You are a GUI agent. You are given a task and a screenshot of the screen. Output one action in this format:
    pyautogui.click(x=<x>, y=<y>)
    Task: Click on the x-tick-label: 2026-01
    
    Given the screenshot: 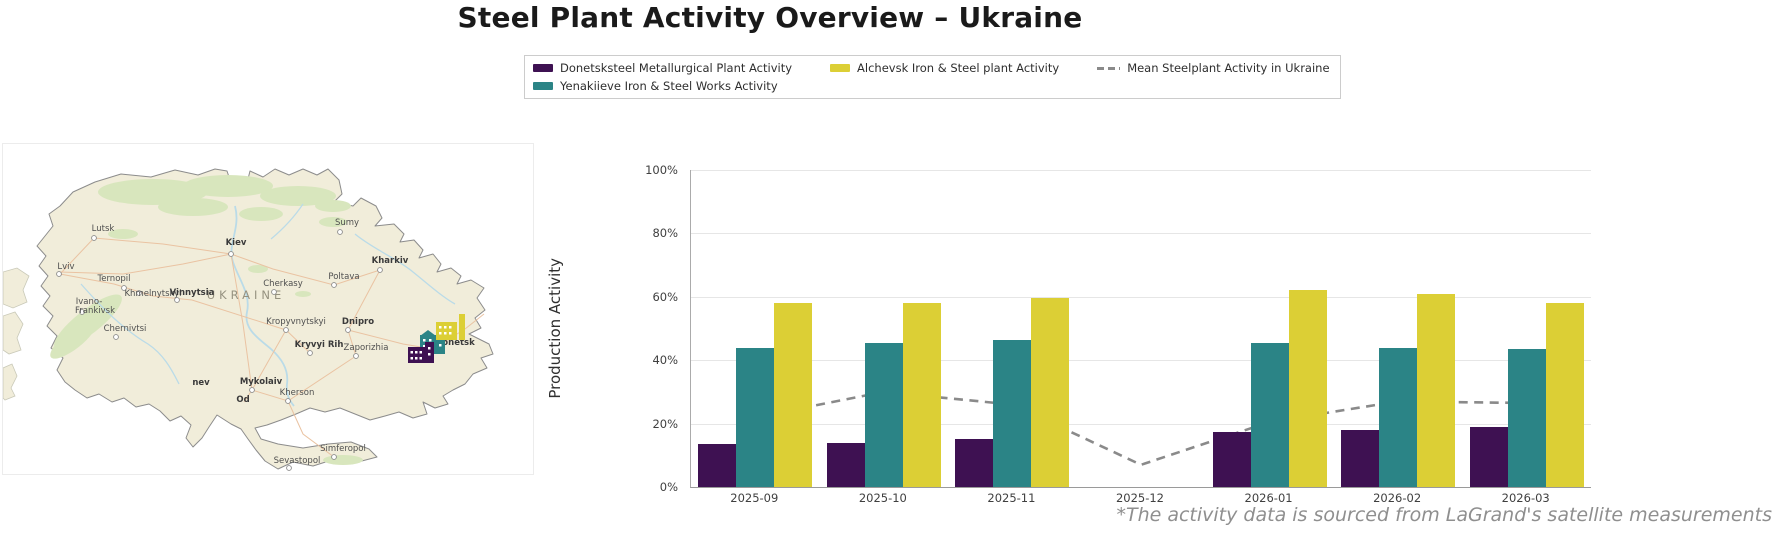 What is the action you would take?
    pyautogui.click(x=1268, y=498)
    